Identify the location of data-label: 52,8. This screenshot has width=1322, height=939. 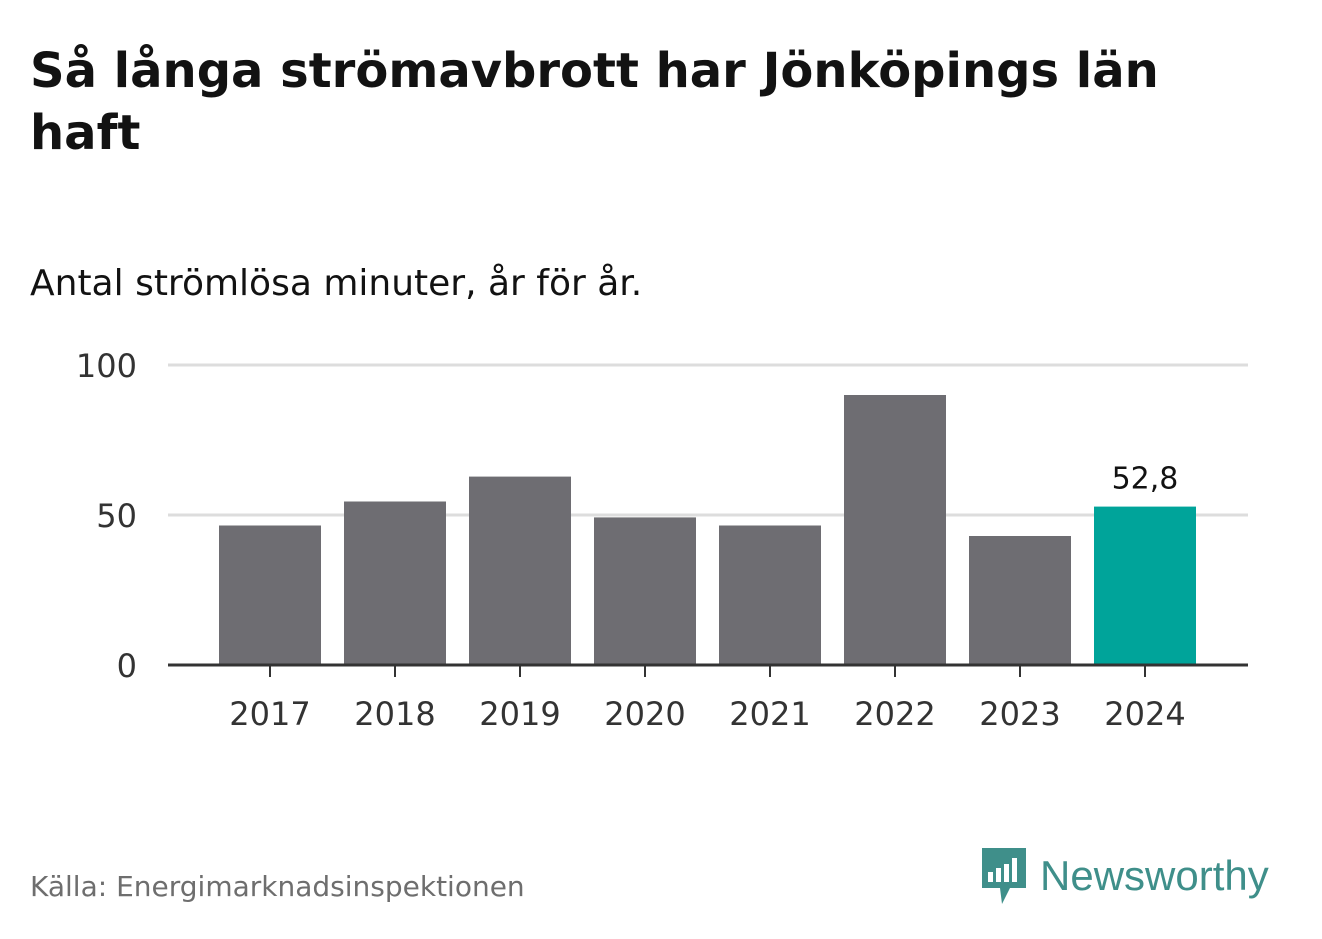
(1145, 479).